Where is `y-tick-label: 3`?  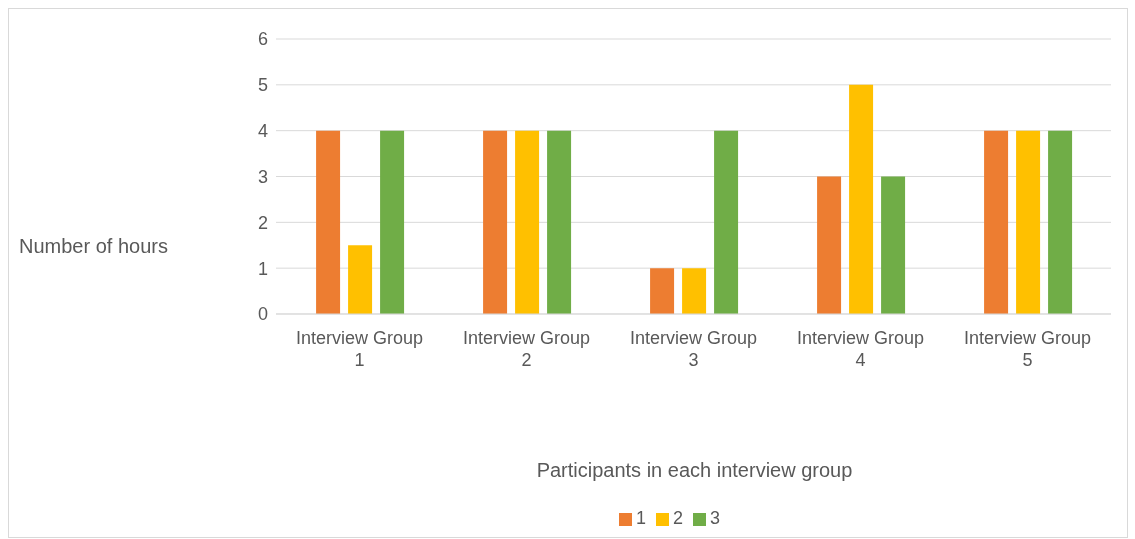 y-tick-label: 3 is located at coordinates (262, 176).